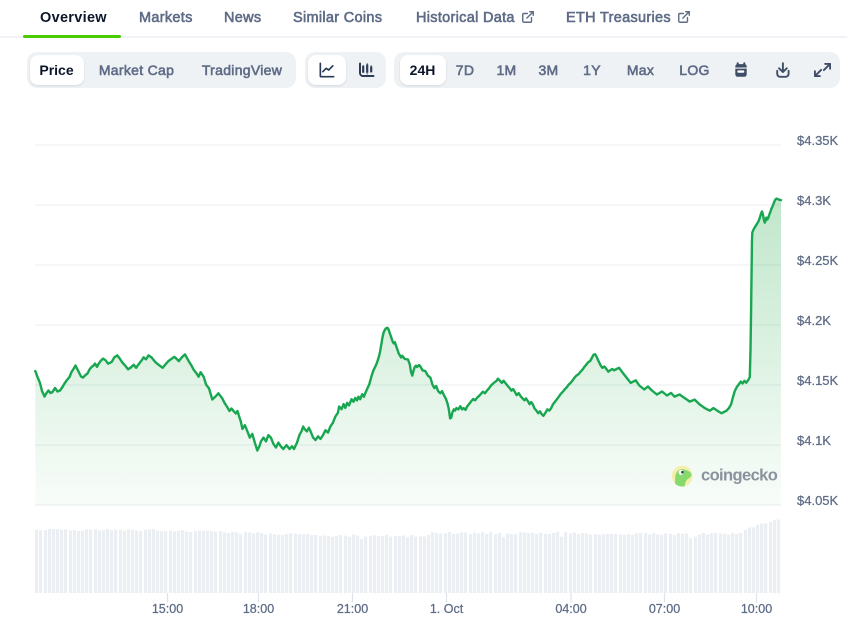  I want to click on svg-text: $4.35K, so click(818, 140).